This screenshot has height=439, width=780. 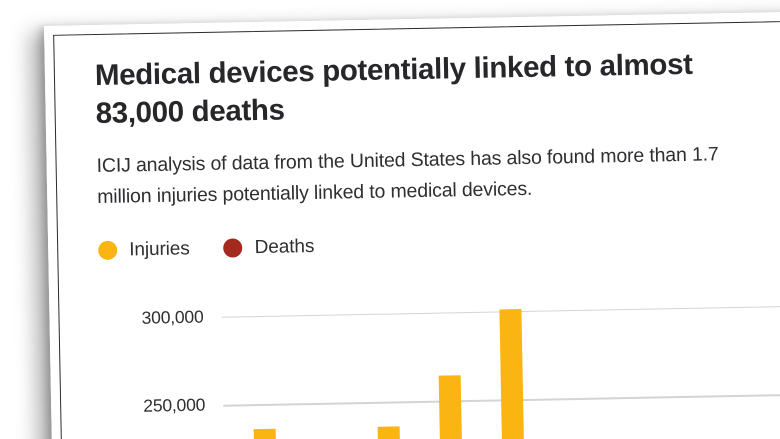 I want to click on legend-label-injuries: Injuries, so click(x=159, y=249).